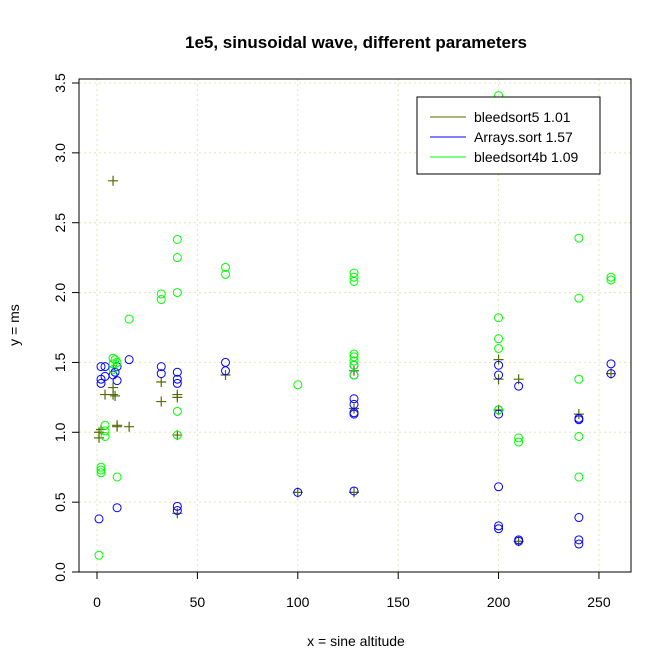 This screenshot has height=672, width=672. I want to click on legend-box, so click(508, 135).